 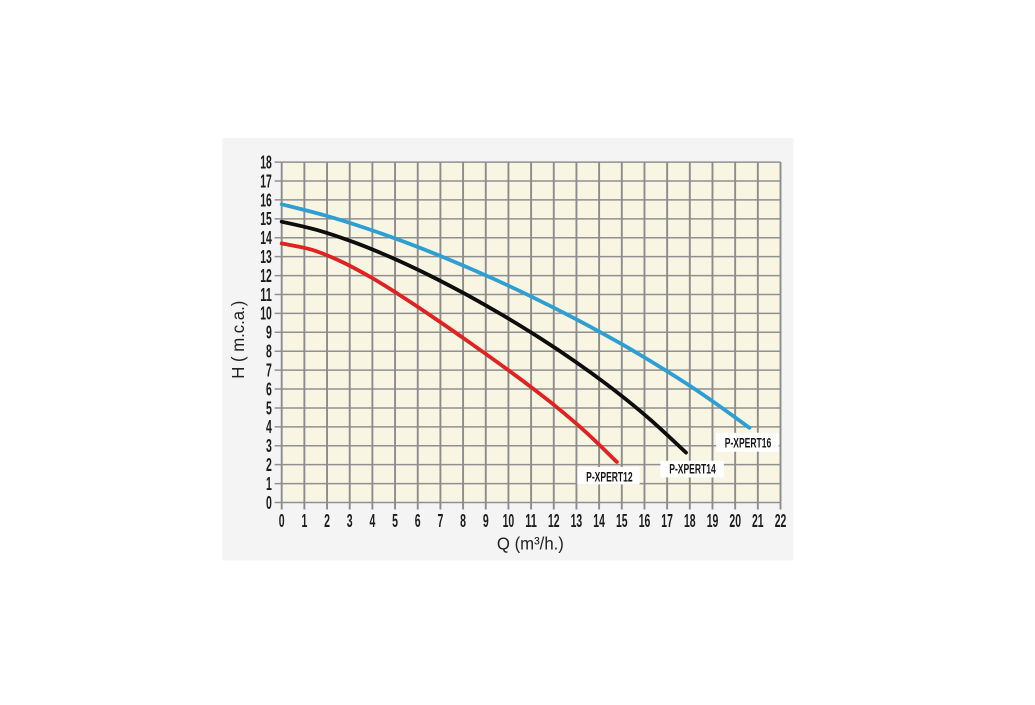 What do you see at coordinates (735, 521) in the screenshot?
I see `svg-text: 20` at bounding box center [735, 521].